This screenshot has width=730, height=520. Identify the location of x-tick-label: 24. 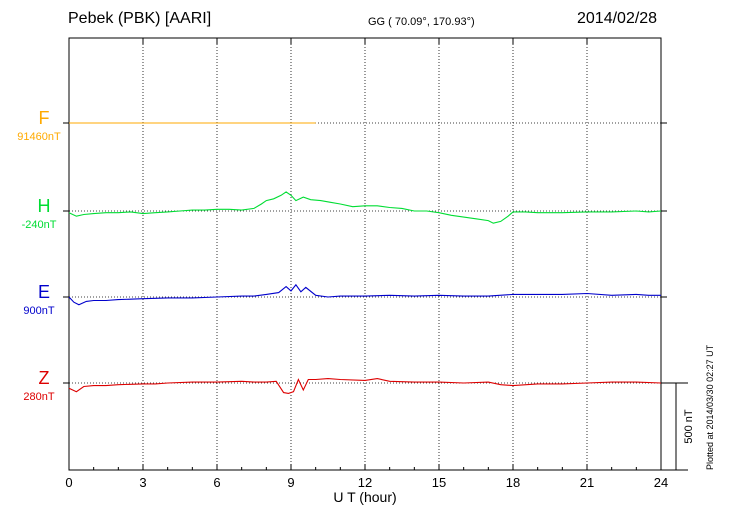
(661, 482).